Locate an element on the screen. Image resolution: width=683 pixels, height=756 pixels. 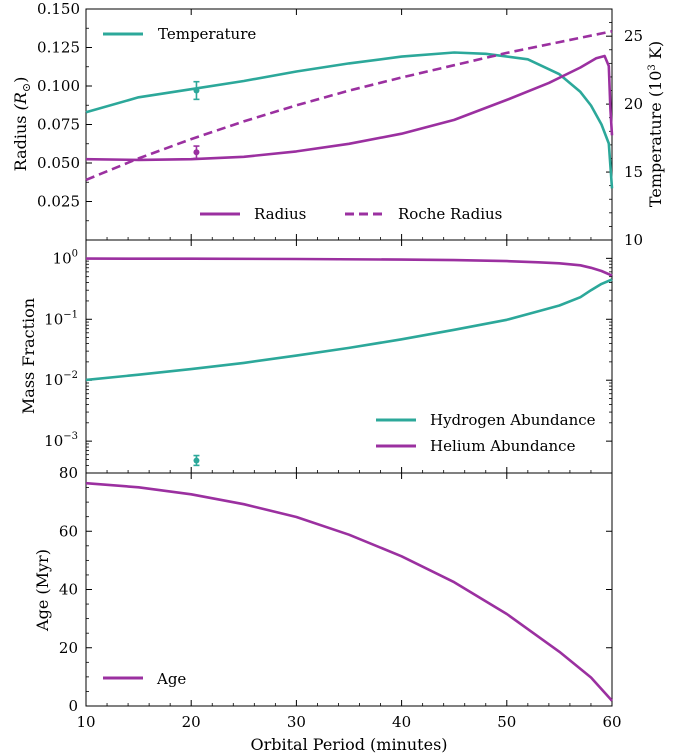
bottom-y-tick-label: 0 is located at coordinates (73, 706).